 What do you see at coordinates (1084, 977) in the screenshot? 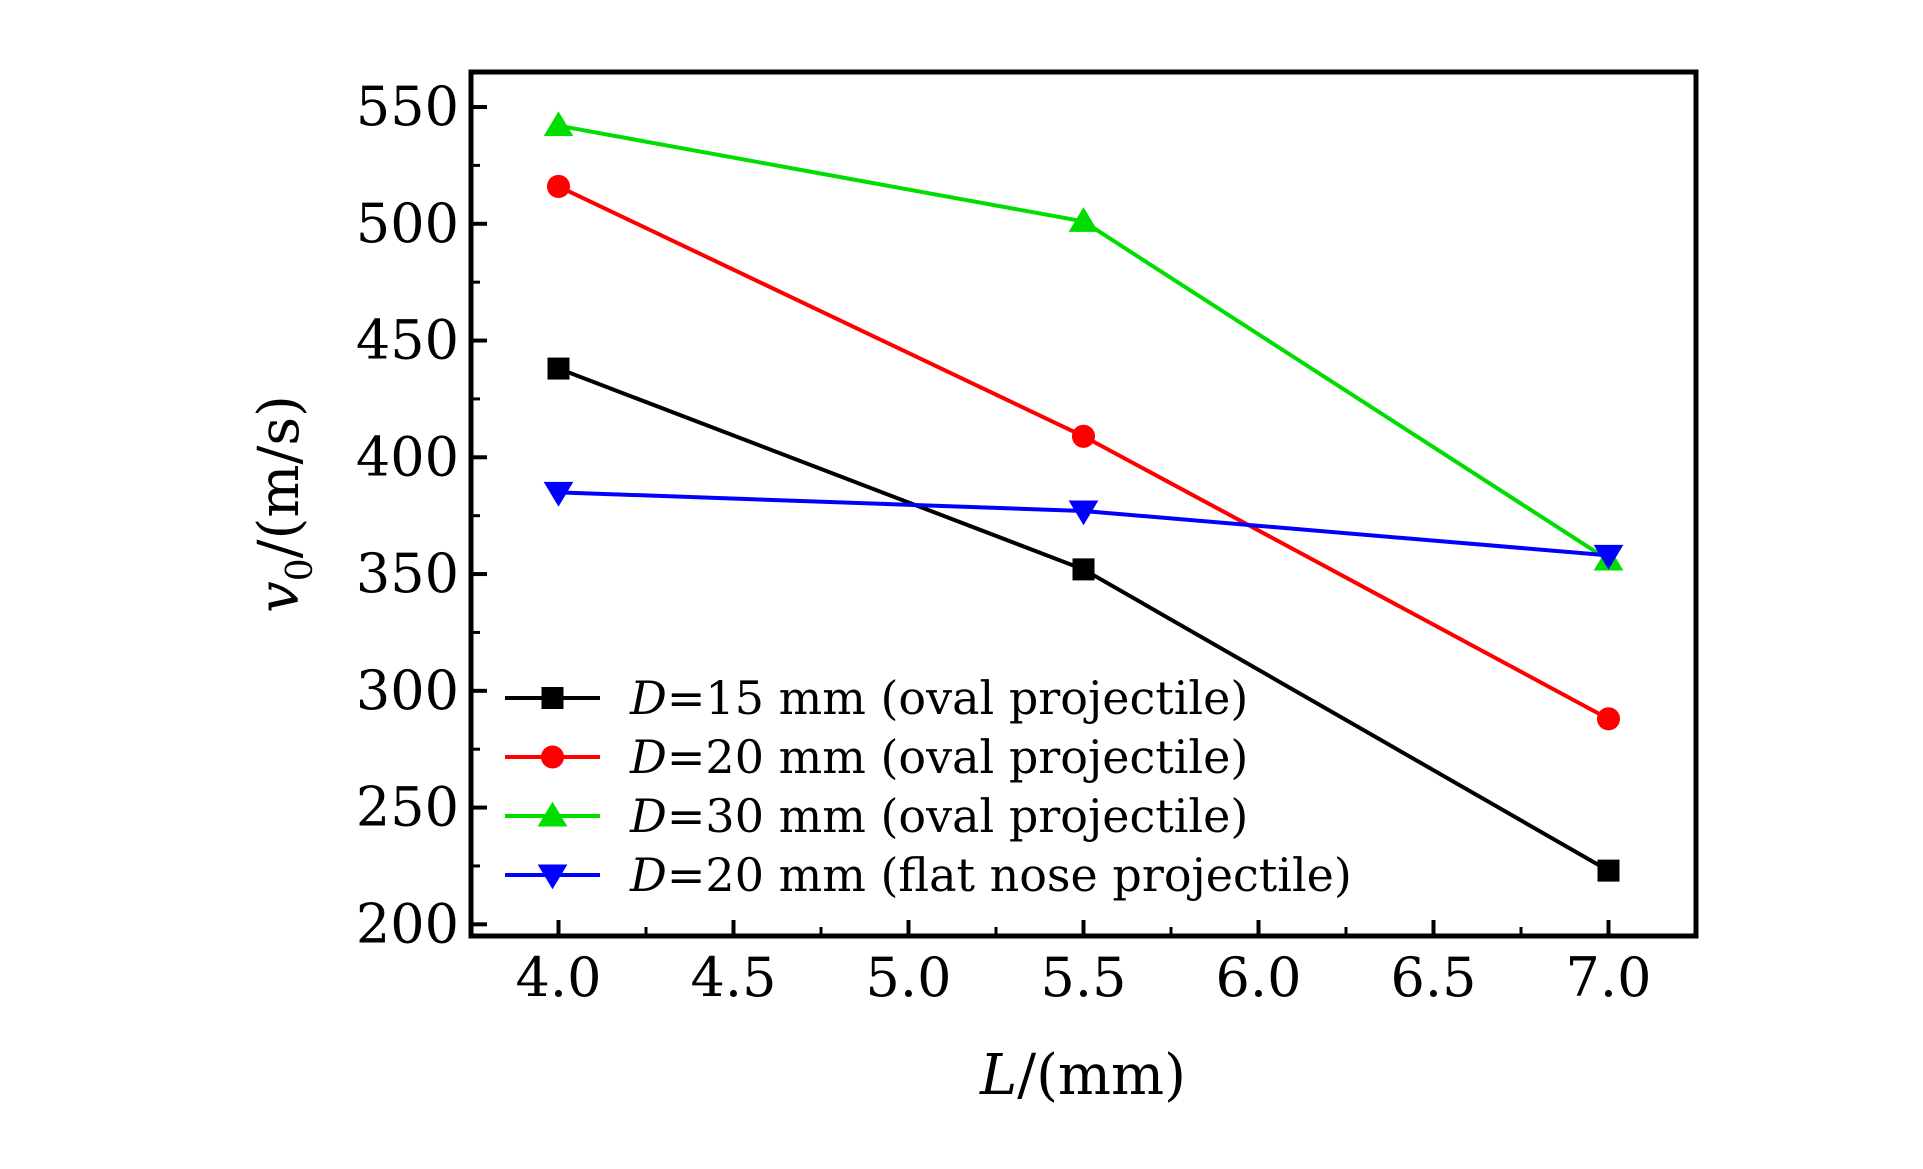
I see `x-tick-label: 5.5` at bounding box center [1084, 977].